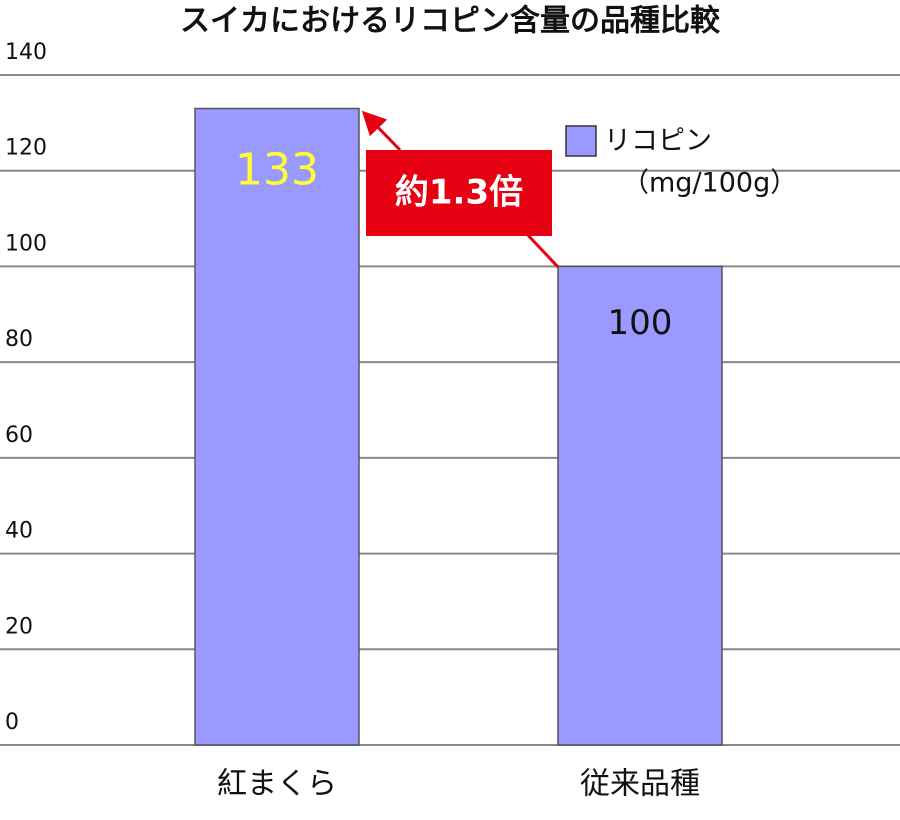 The image size is (900, 820). I want to click on y-tick-label: 100, so click(26, 243).